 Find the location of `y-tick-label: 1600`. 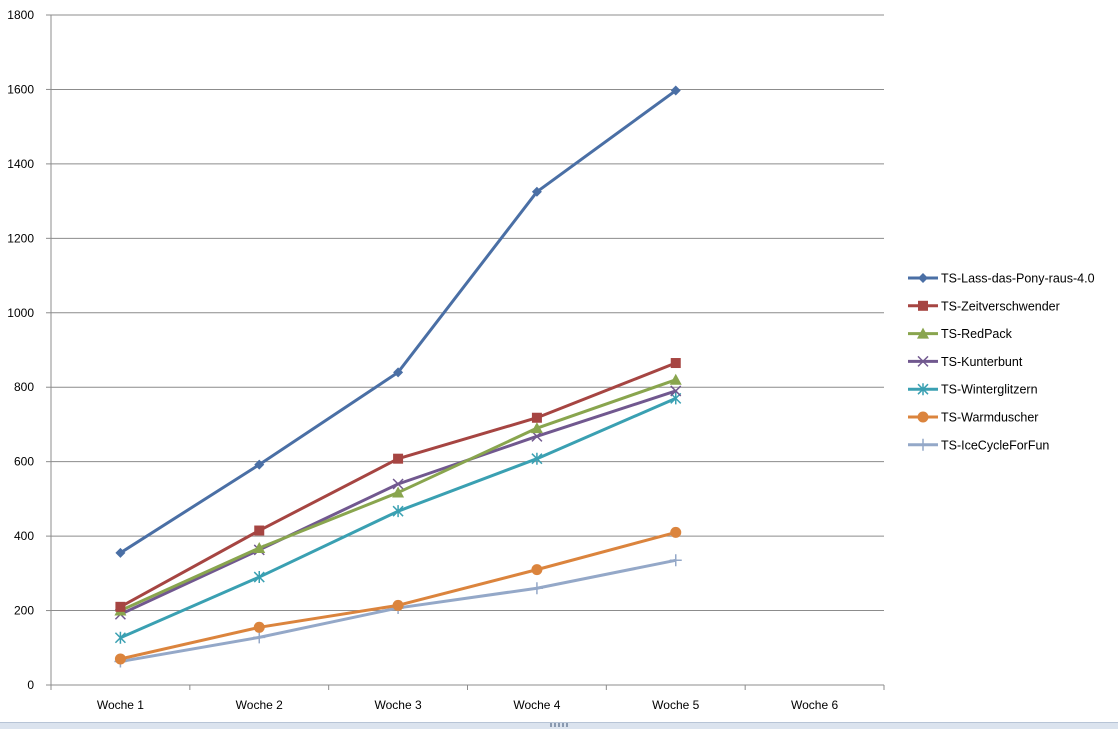

y-tick-label: 1600 is located at coordinates (20, 89).